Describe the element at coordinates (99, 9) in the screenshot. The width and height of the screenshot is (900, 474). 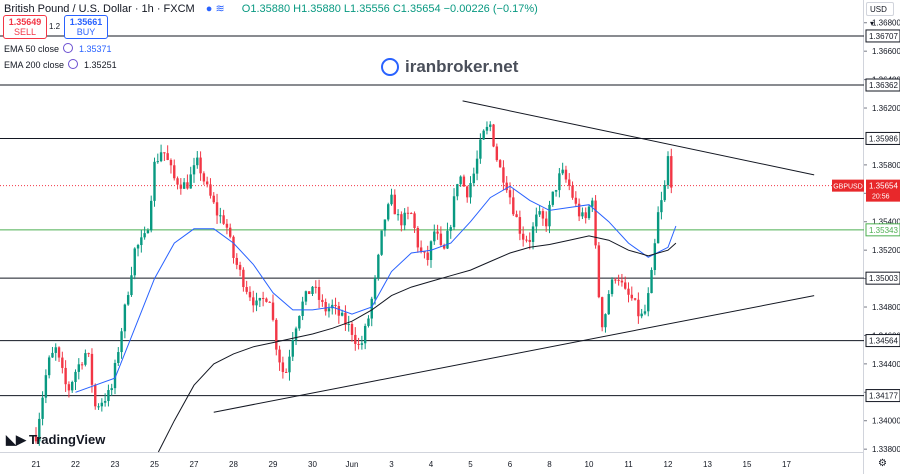
I see `symbol-title: British Pound / U.S. Dollar · 1h · FXCM` at that location.